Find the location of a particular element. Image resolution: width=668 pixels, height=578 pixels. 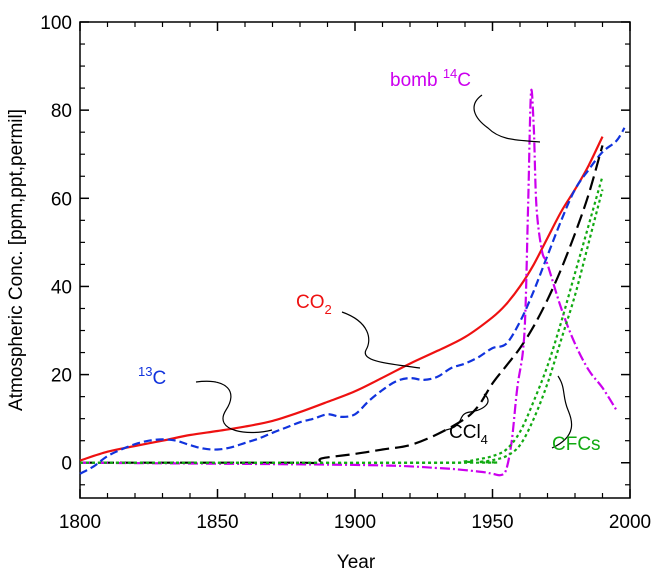

x-tick-label: 1900 is located at coordinates (355, 522).